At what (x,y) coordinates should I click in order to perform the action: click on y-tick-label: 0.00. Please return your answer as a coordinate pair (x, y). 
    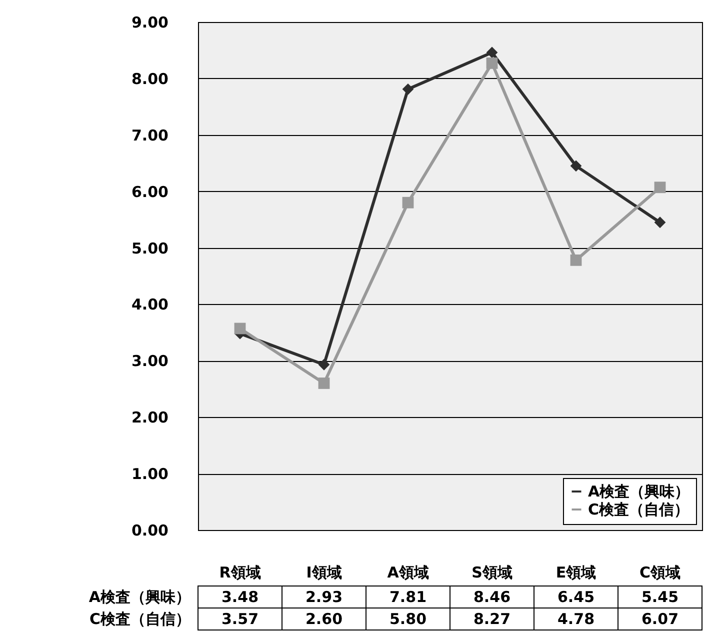
    Looking at the image, I should click on (149, 531).